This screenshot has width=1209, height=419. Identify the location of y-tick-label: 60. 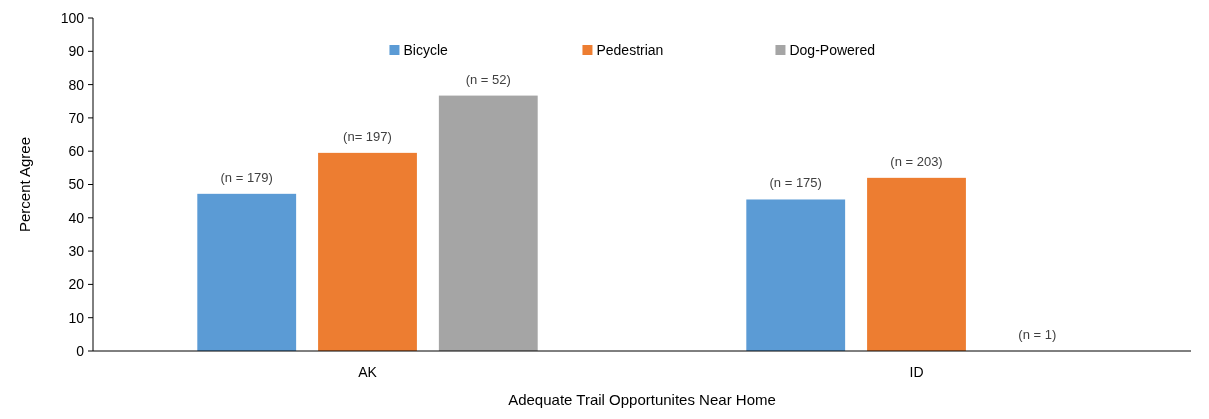
(76, 151).